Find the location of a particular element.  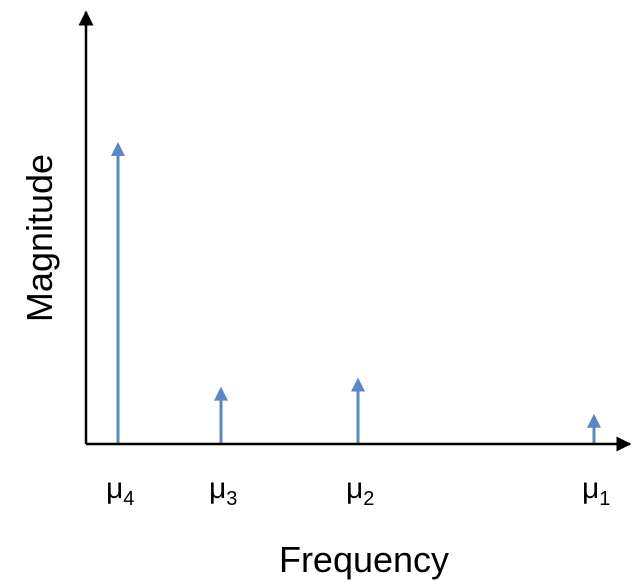

y-axis-title: Magnitude is located at coordinates (39, 238).